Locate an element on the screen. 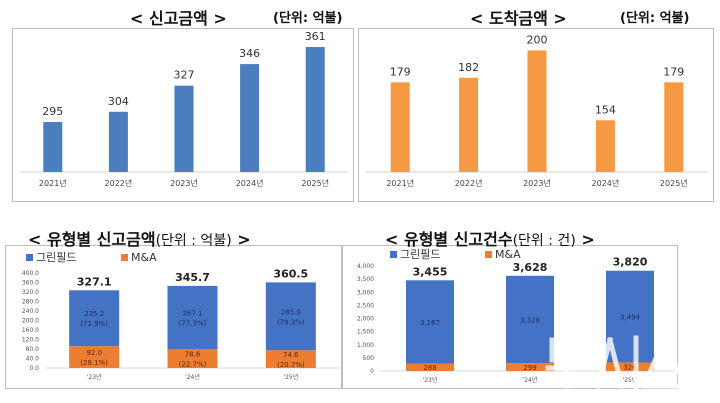  title-report-amount: < 신고금액 > is located at coordinates (178, 18).